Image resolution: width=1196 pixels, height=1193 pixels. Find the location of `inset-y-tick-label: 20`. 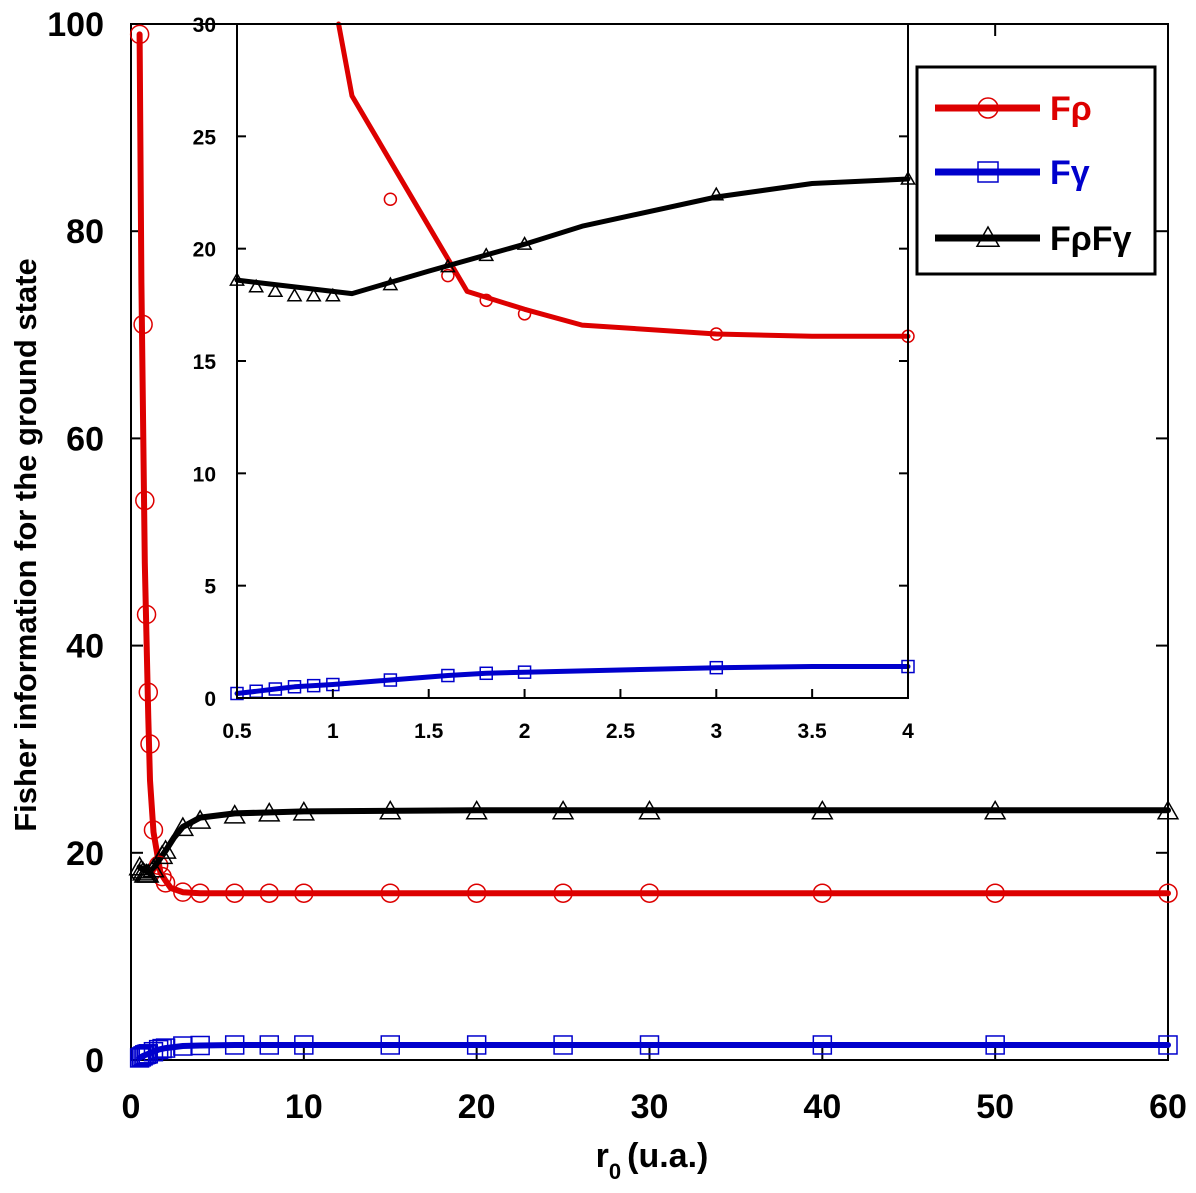

inset-y-tick-label: 20 is located at coordinates (204, 250).